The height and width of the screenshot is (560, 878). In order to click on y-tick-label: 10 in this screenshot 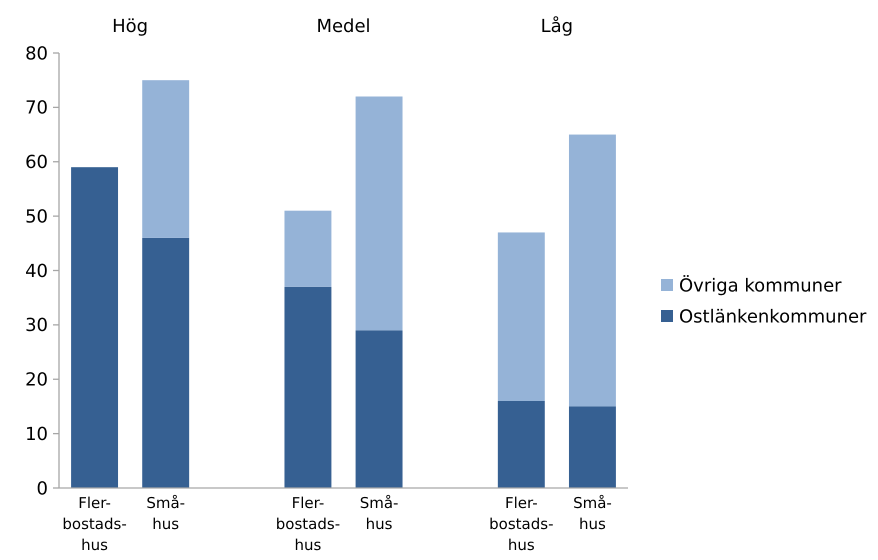, I will do `click(36, 434)`.